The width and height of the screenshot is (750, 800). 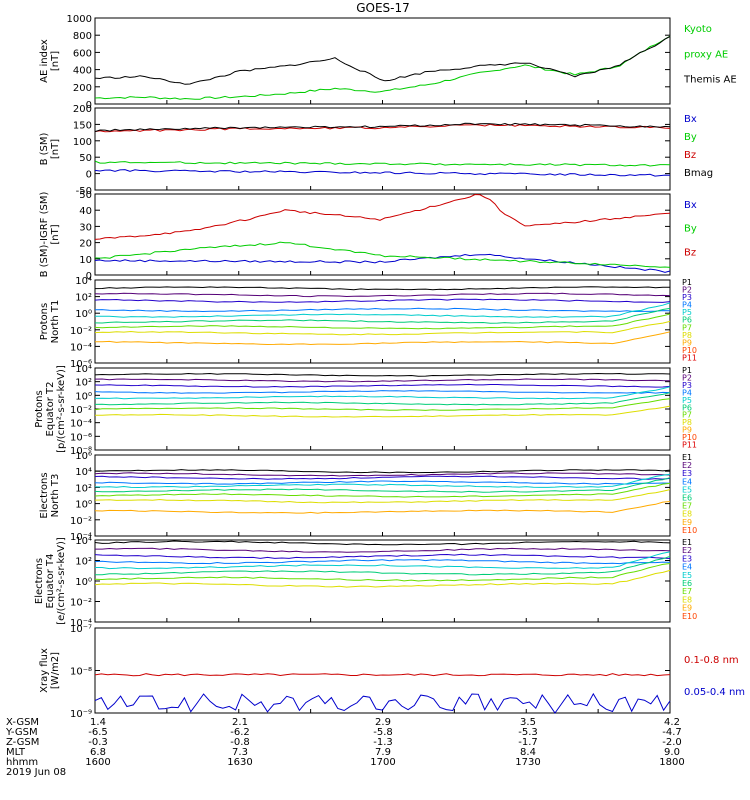 I want to click on legend-P11: P11, so click(x=689, y=357).